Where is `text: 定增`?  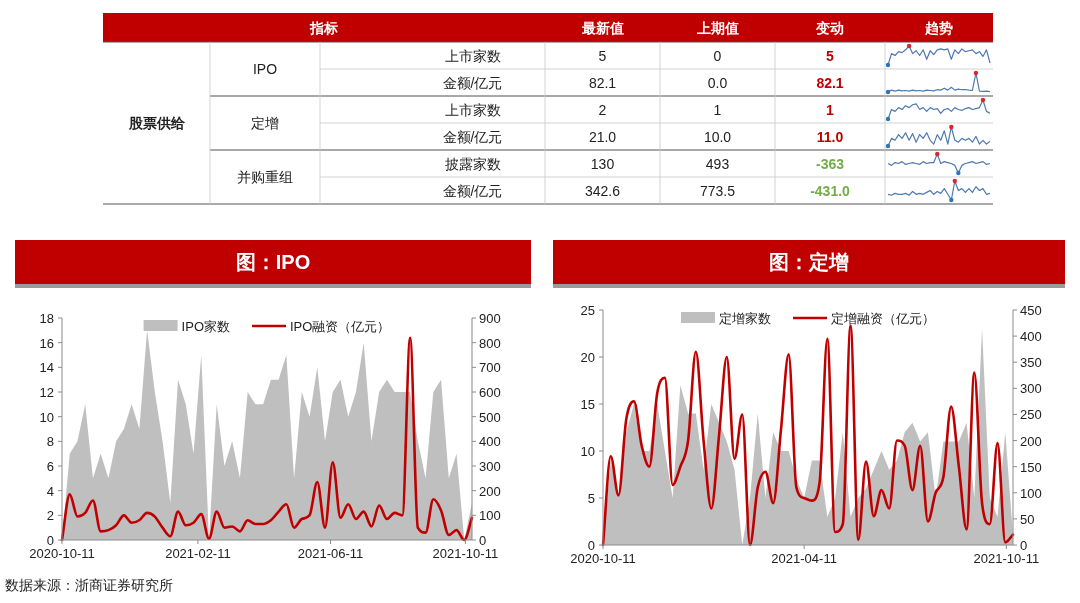
text: 定增 is located at coordinates (265, 123).